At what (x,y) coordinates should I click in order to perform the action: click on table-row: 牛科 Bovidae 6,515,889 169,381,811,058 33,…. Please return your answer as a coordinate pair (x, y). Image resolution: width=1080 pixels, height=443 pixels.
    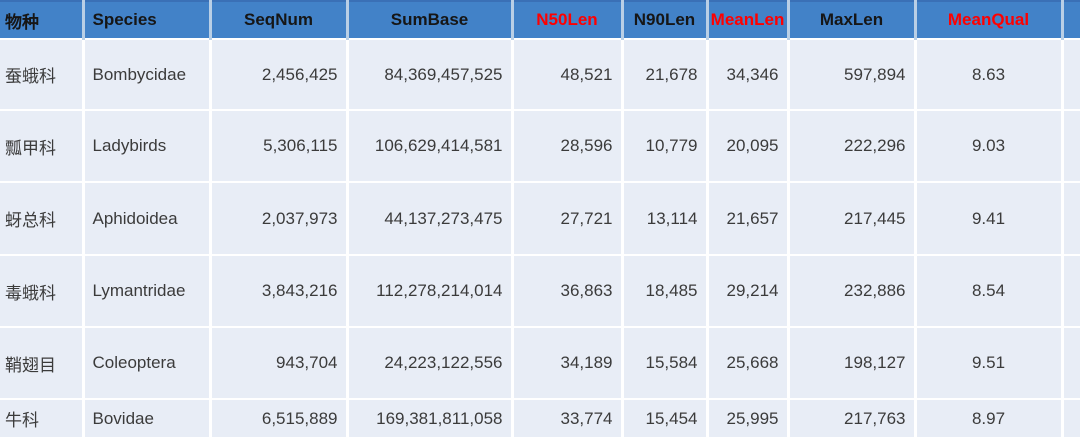
    Looking at the image, I should click on (540, 418).